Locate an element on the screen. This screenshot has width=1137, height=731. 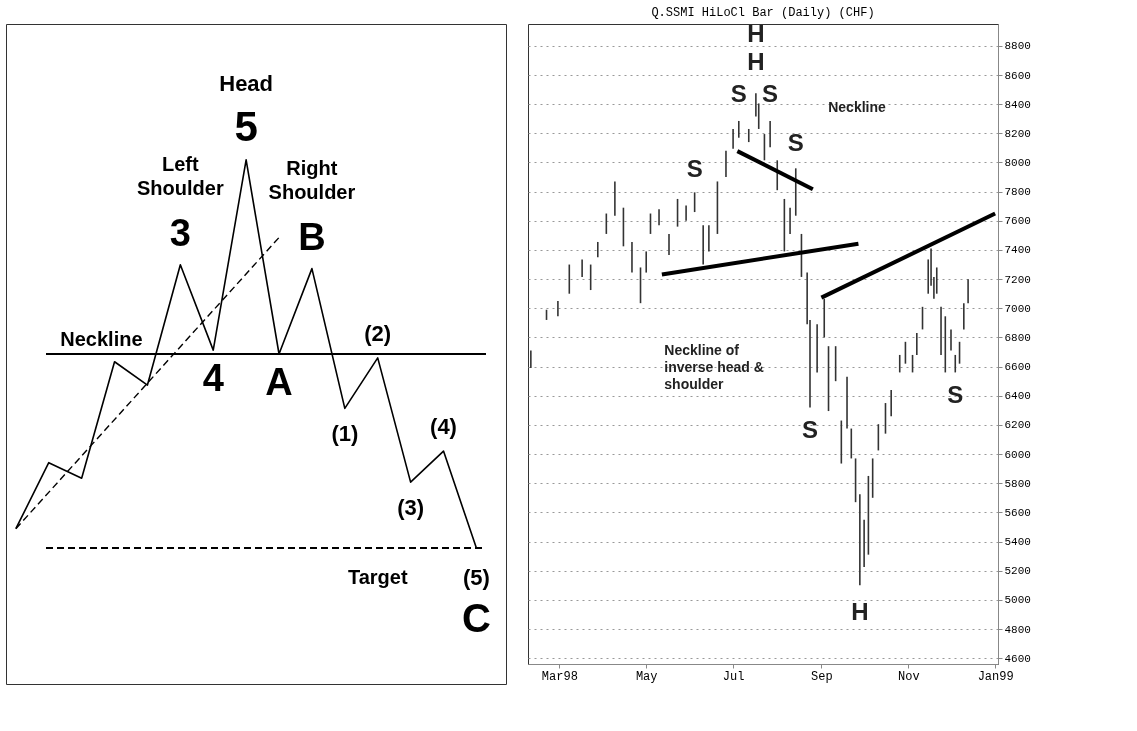
y-tick-label: 5000 is located at coordinates (1017, 600).